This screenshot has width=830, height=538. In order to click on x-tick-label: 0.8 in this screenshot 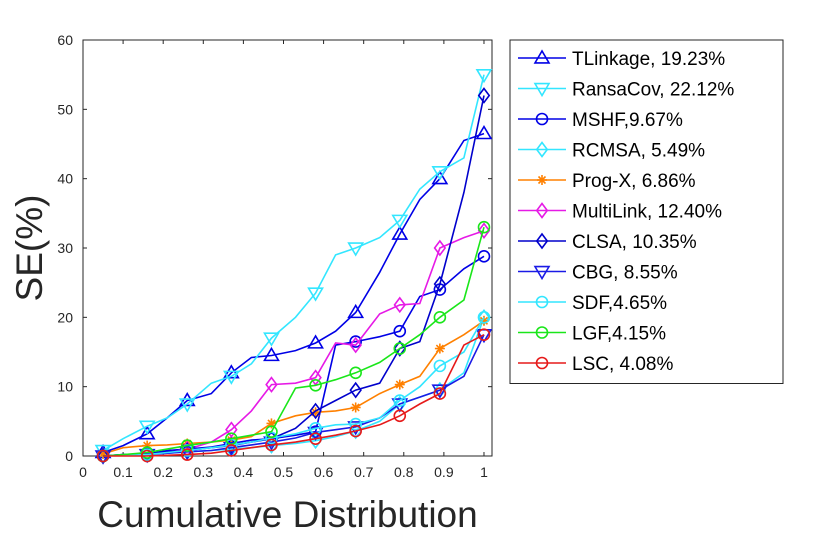, I will do `click(404, 472)`.